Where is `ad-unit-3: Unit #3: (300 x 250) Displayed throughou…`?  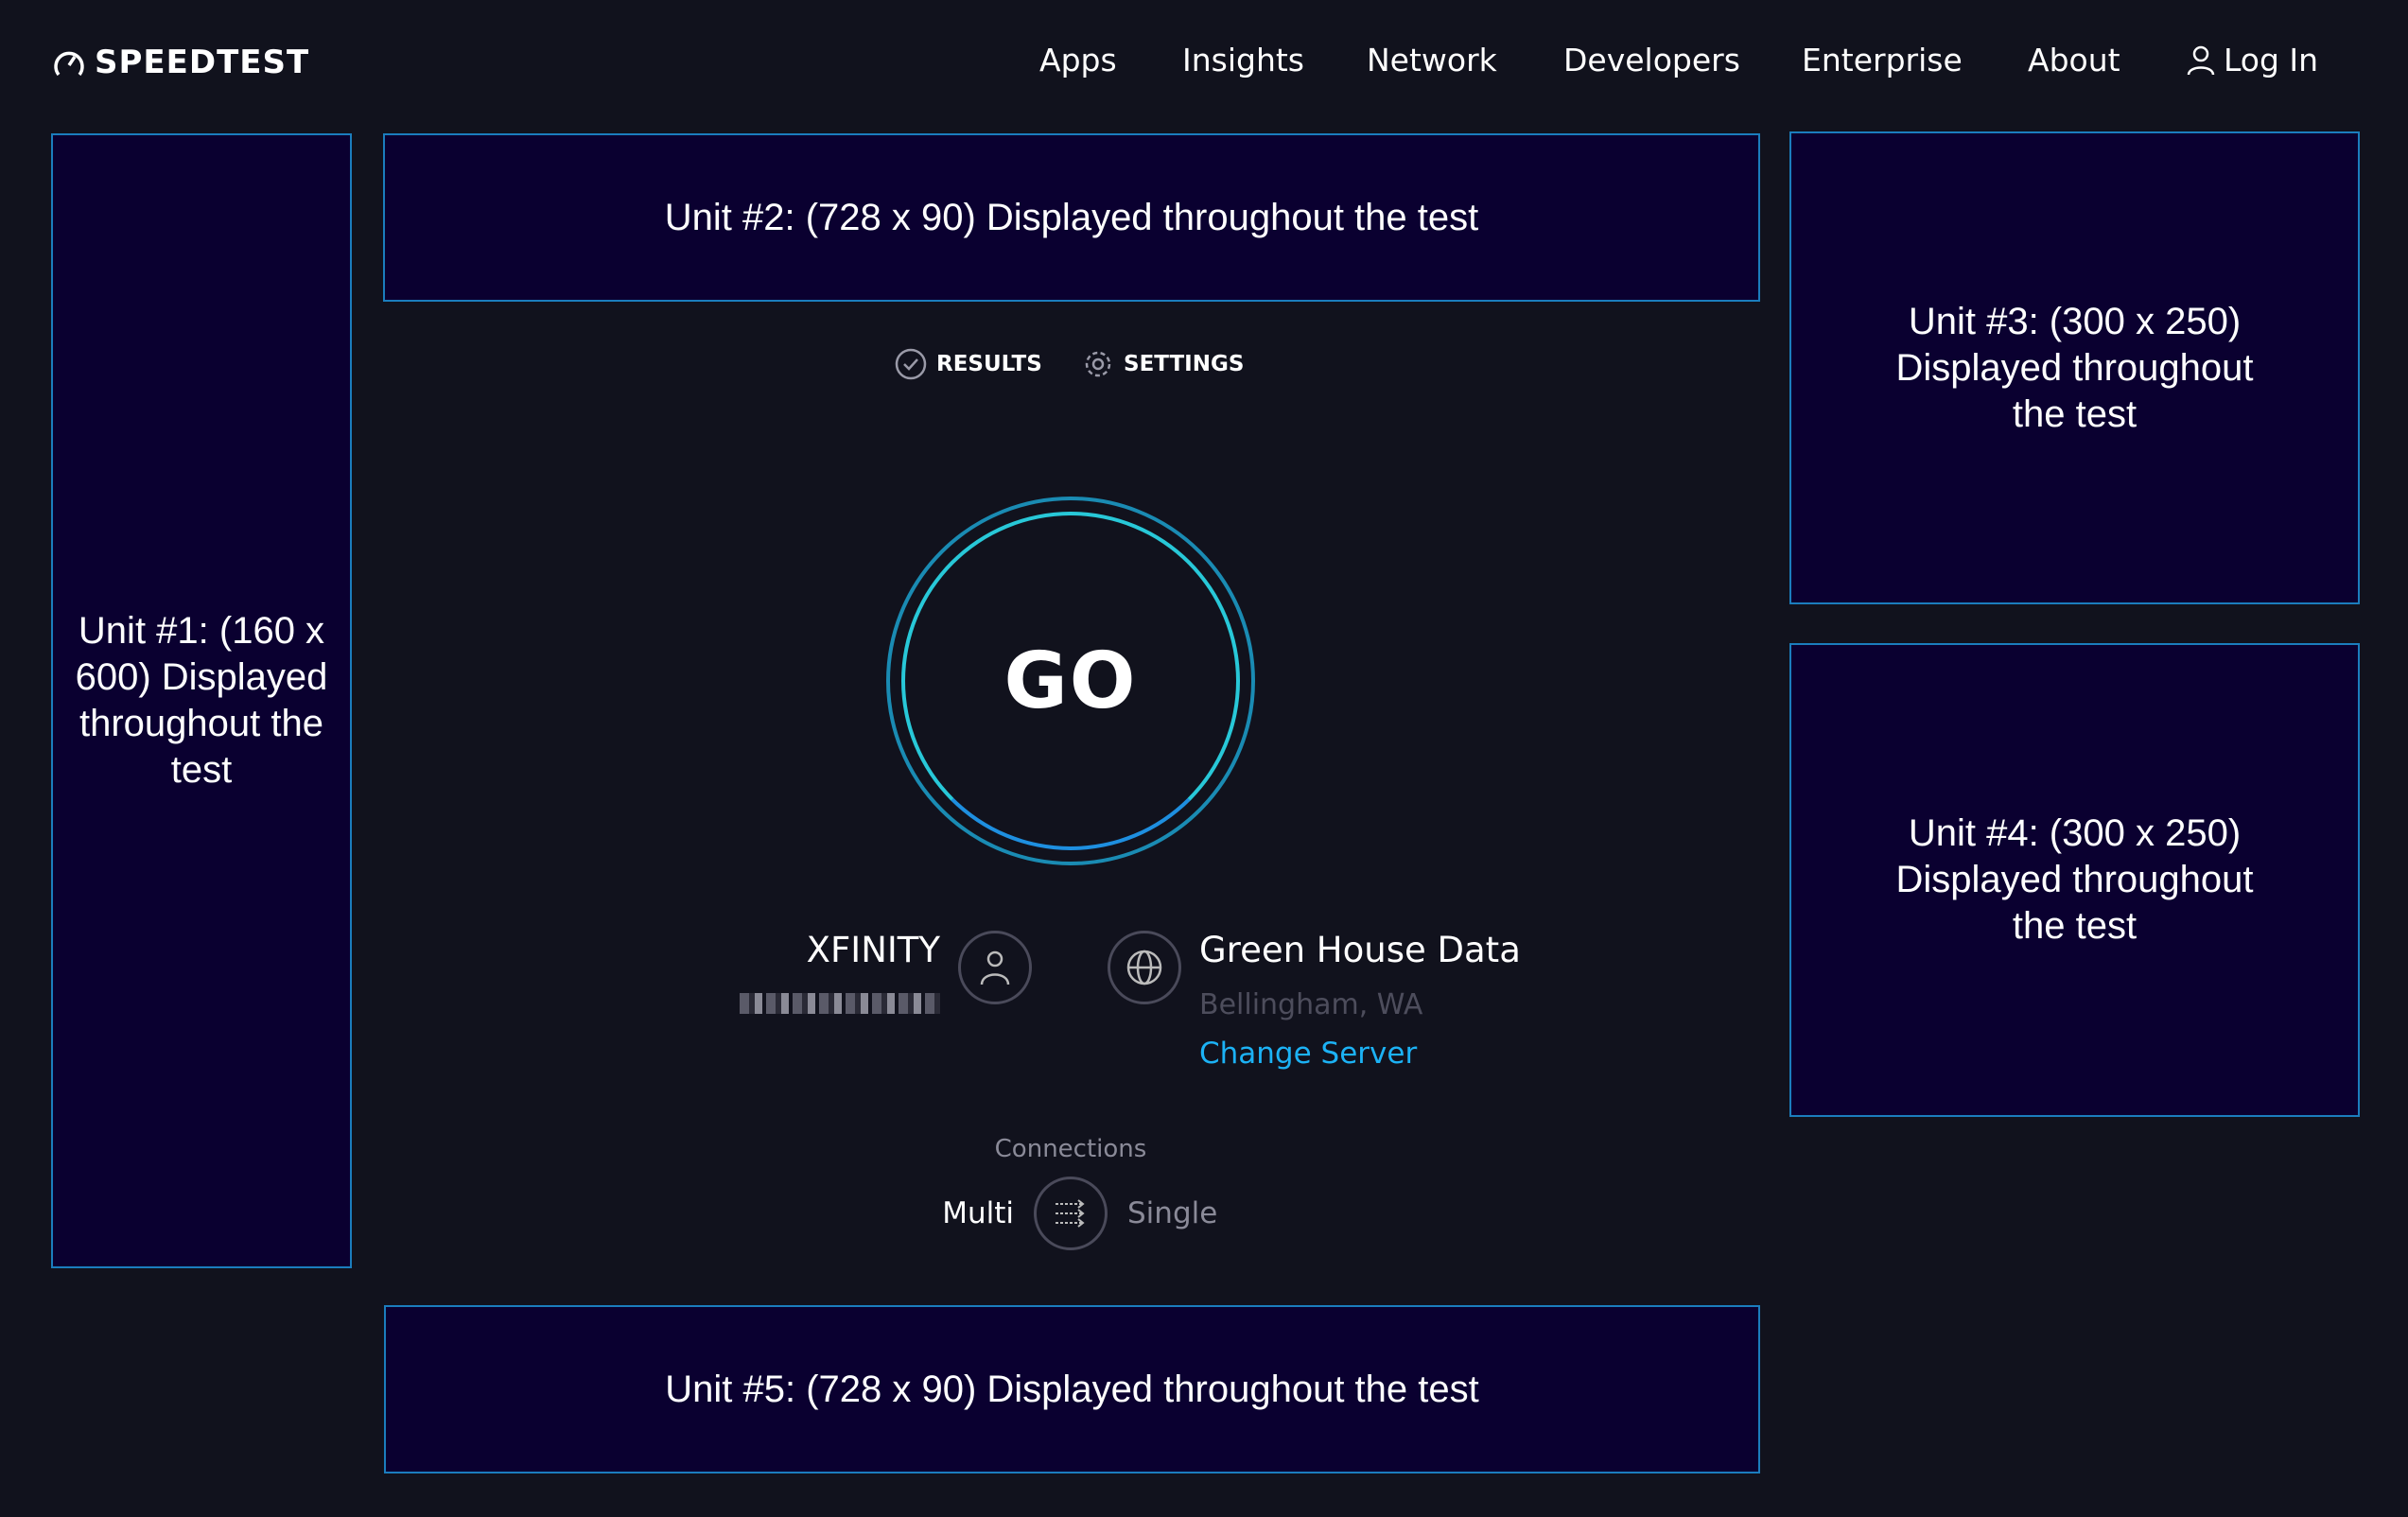 ad-unit-3: Unit #3: (300 x 250) Displayed throughou… is located at coordinates (2074, 367).